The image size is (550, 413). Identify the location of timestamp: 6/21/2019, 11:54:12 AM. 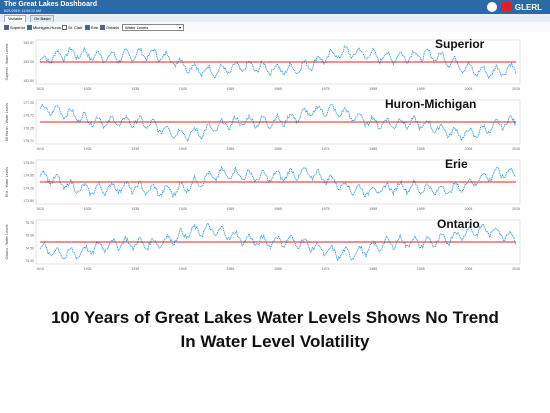
(22, 11).